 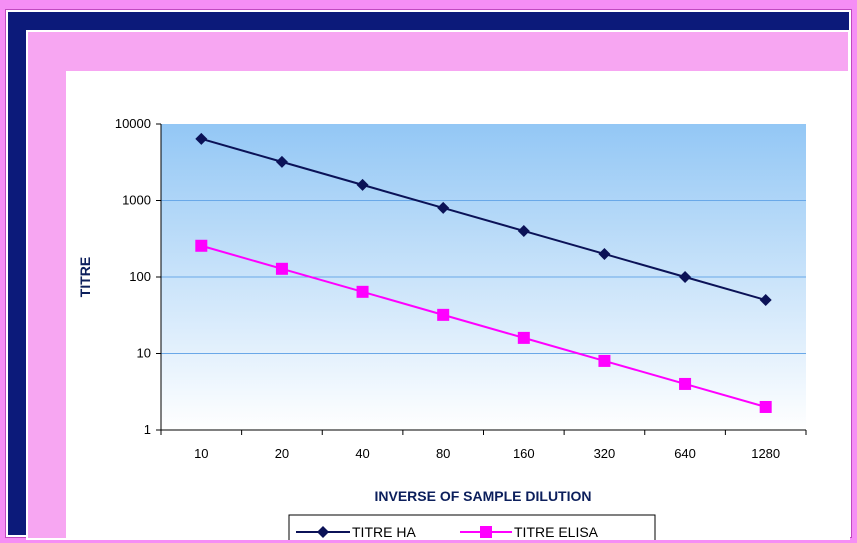 I want to click on legend: TITRE HA TITRE ELISA, so click(x=472, y=527).